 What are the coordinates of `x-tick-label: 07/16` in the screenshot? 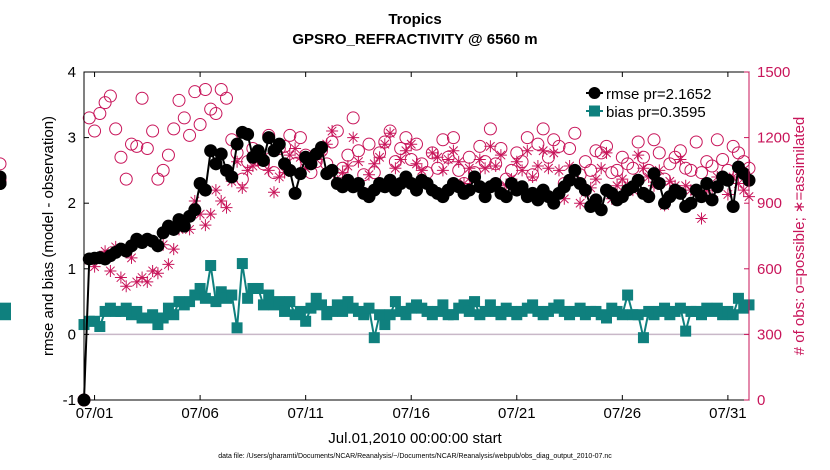 It's located at (411, 413).